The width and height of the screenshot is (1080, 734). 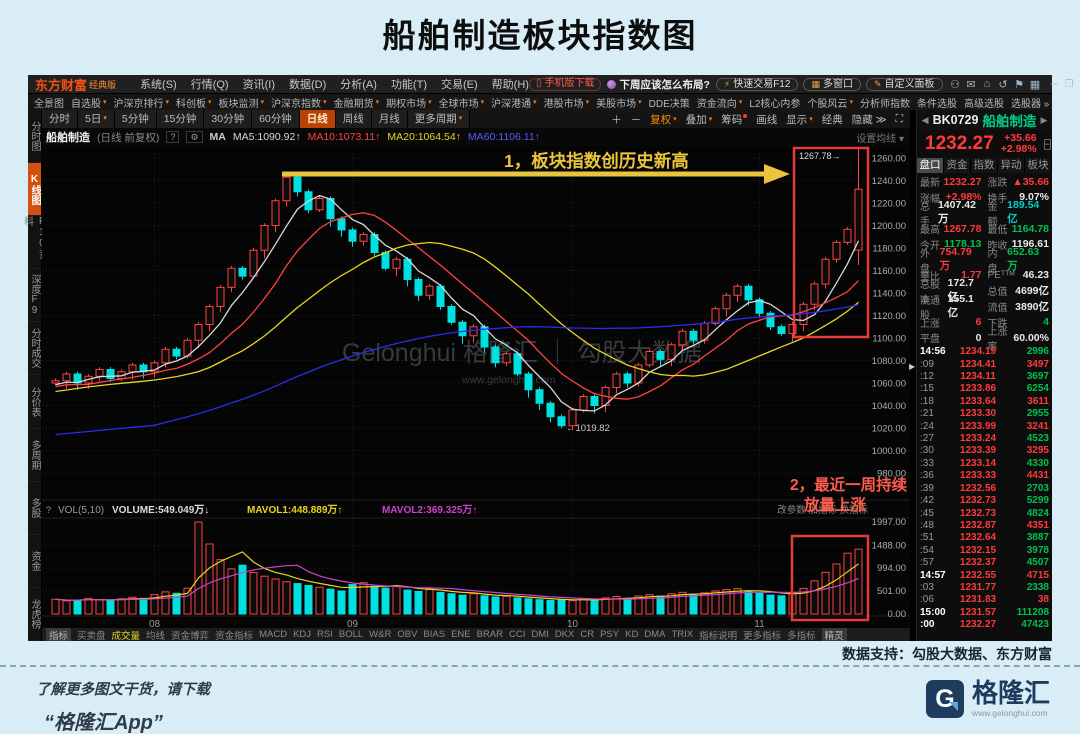 I want to click on nav-item: DDE决策, so click(x=669, y=104).